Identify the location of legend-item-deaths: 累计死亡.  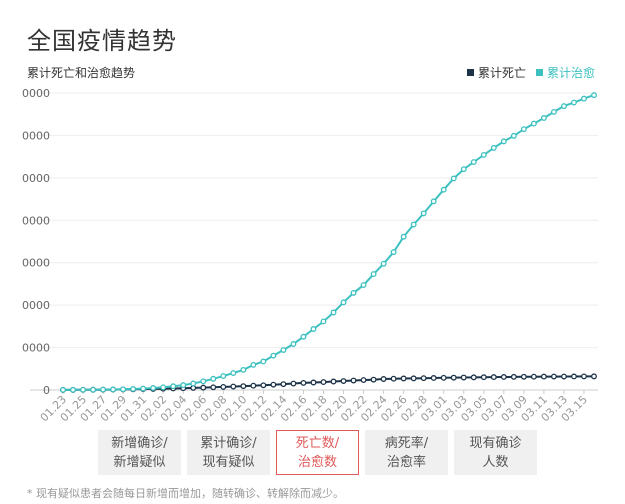
(496, 72).